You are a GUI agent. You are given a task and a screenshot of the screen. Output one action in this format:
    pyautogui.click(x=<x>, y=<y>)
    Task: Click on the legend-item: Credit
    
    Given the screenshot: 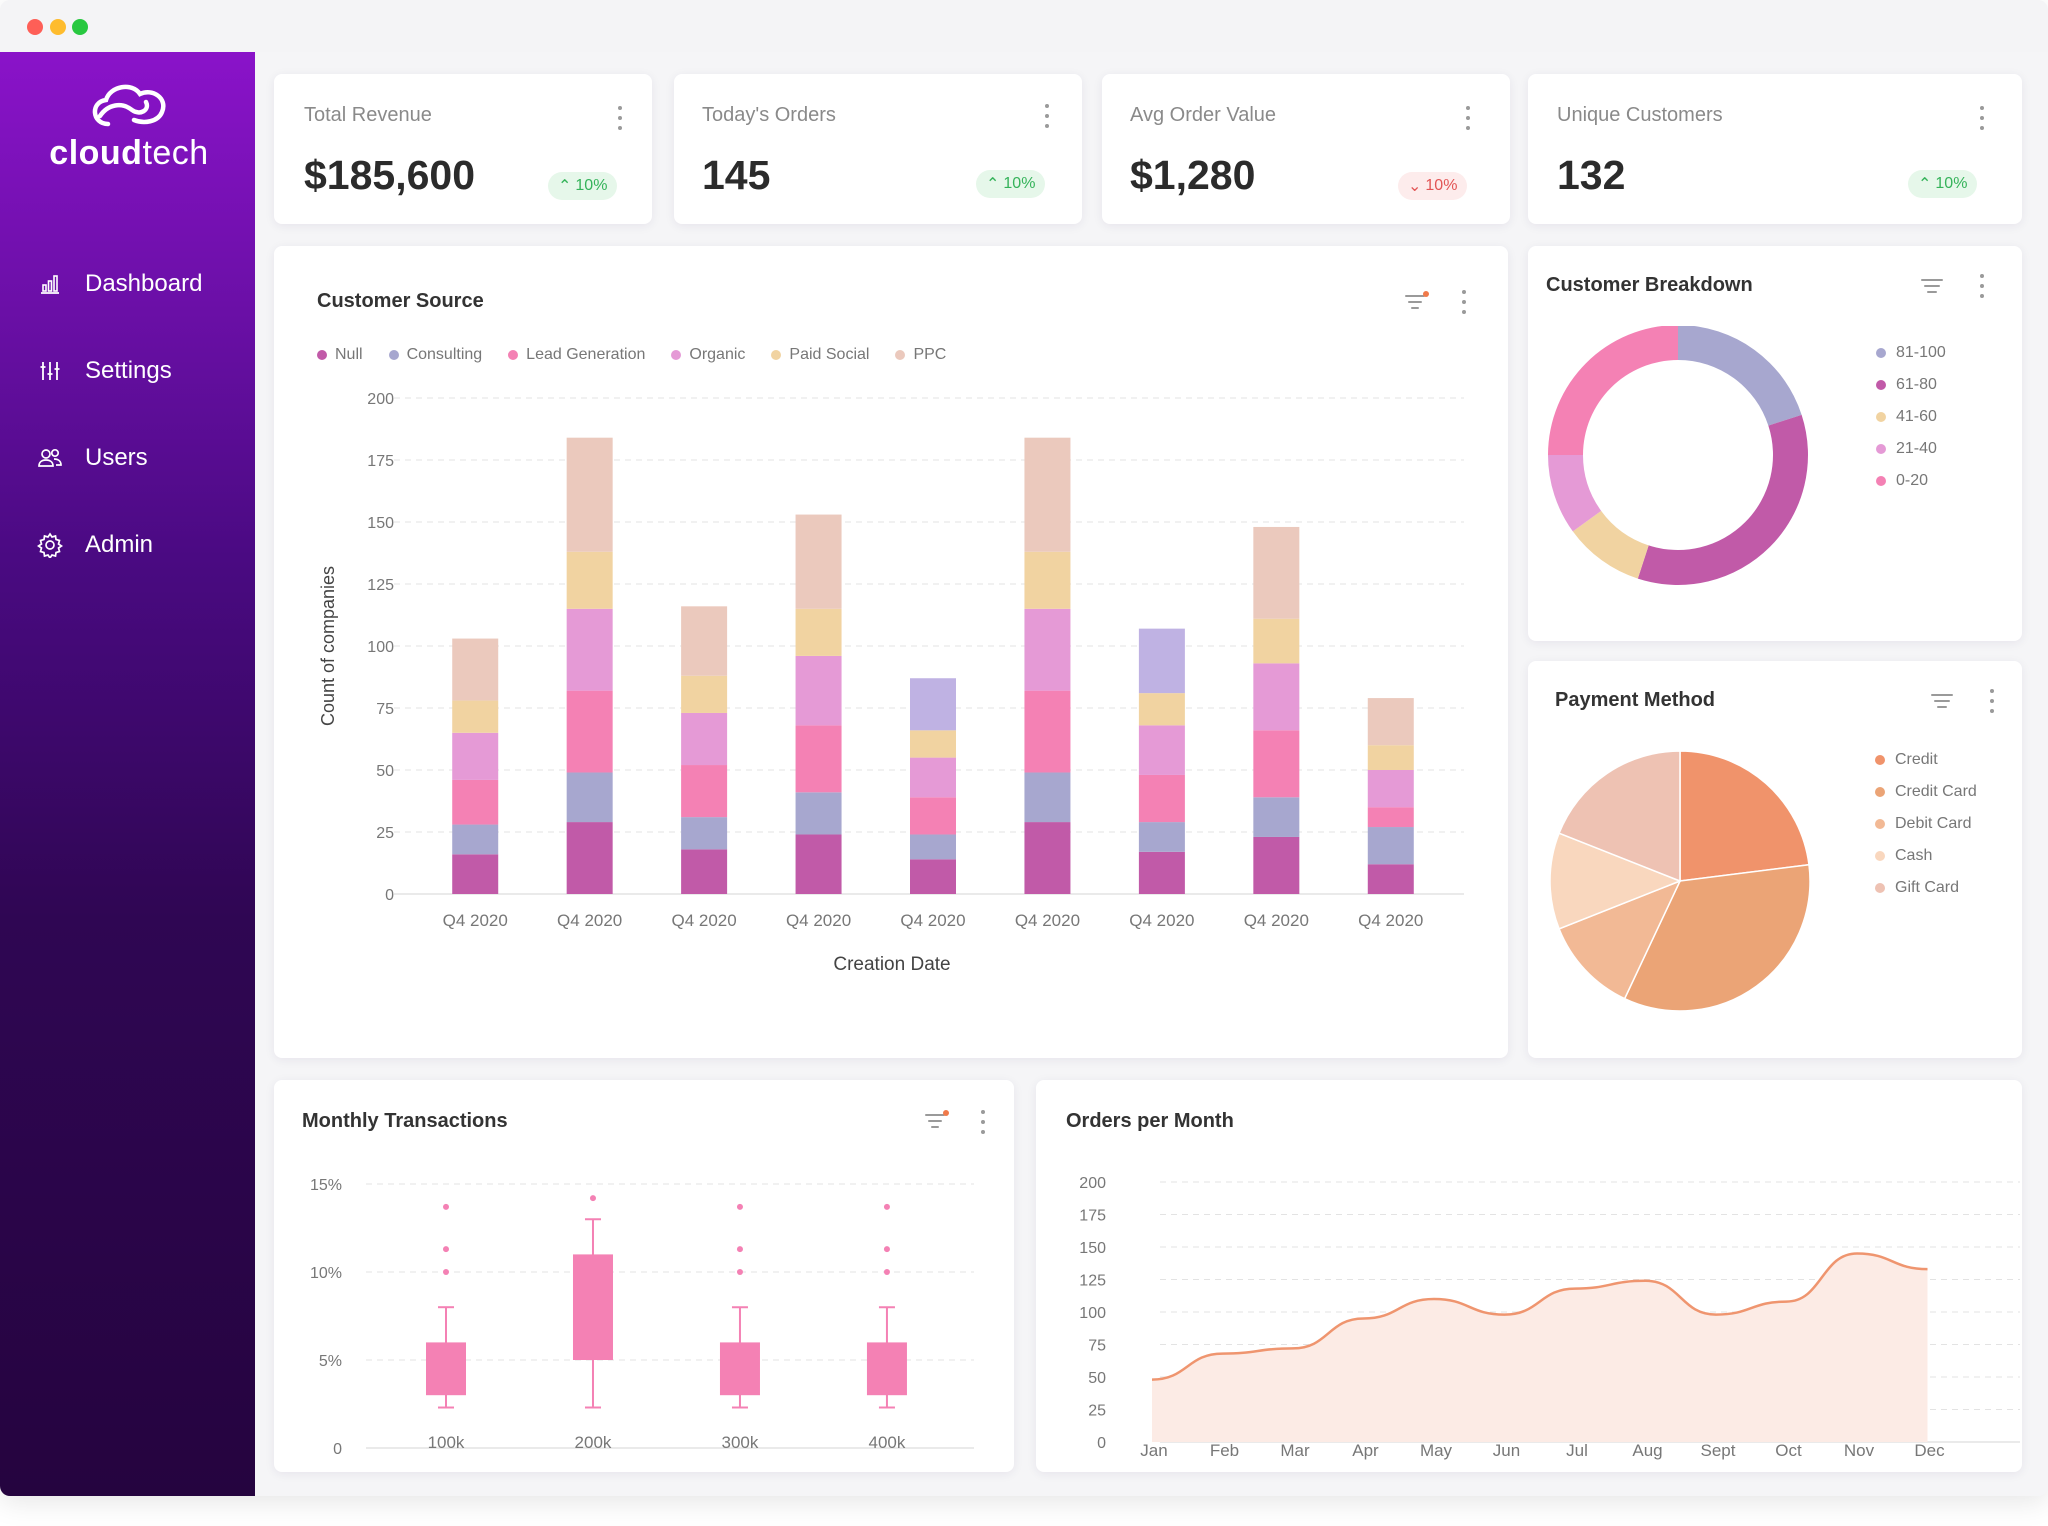 What is the action you would take?
    pyautogui.click(x=1926, y=760)
    